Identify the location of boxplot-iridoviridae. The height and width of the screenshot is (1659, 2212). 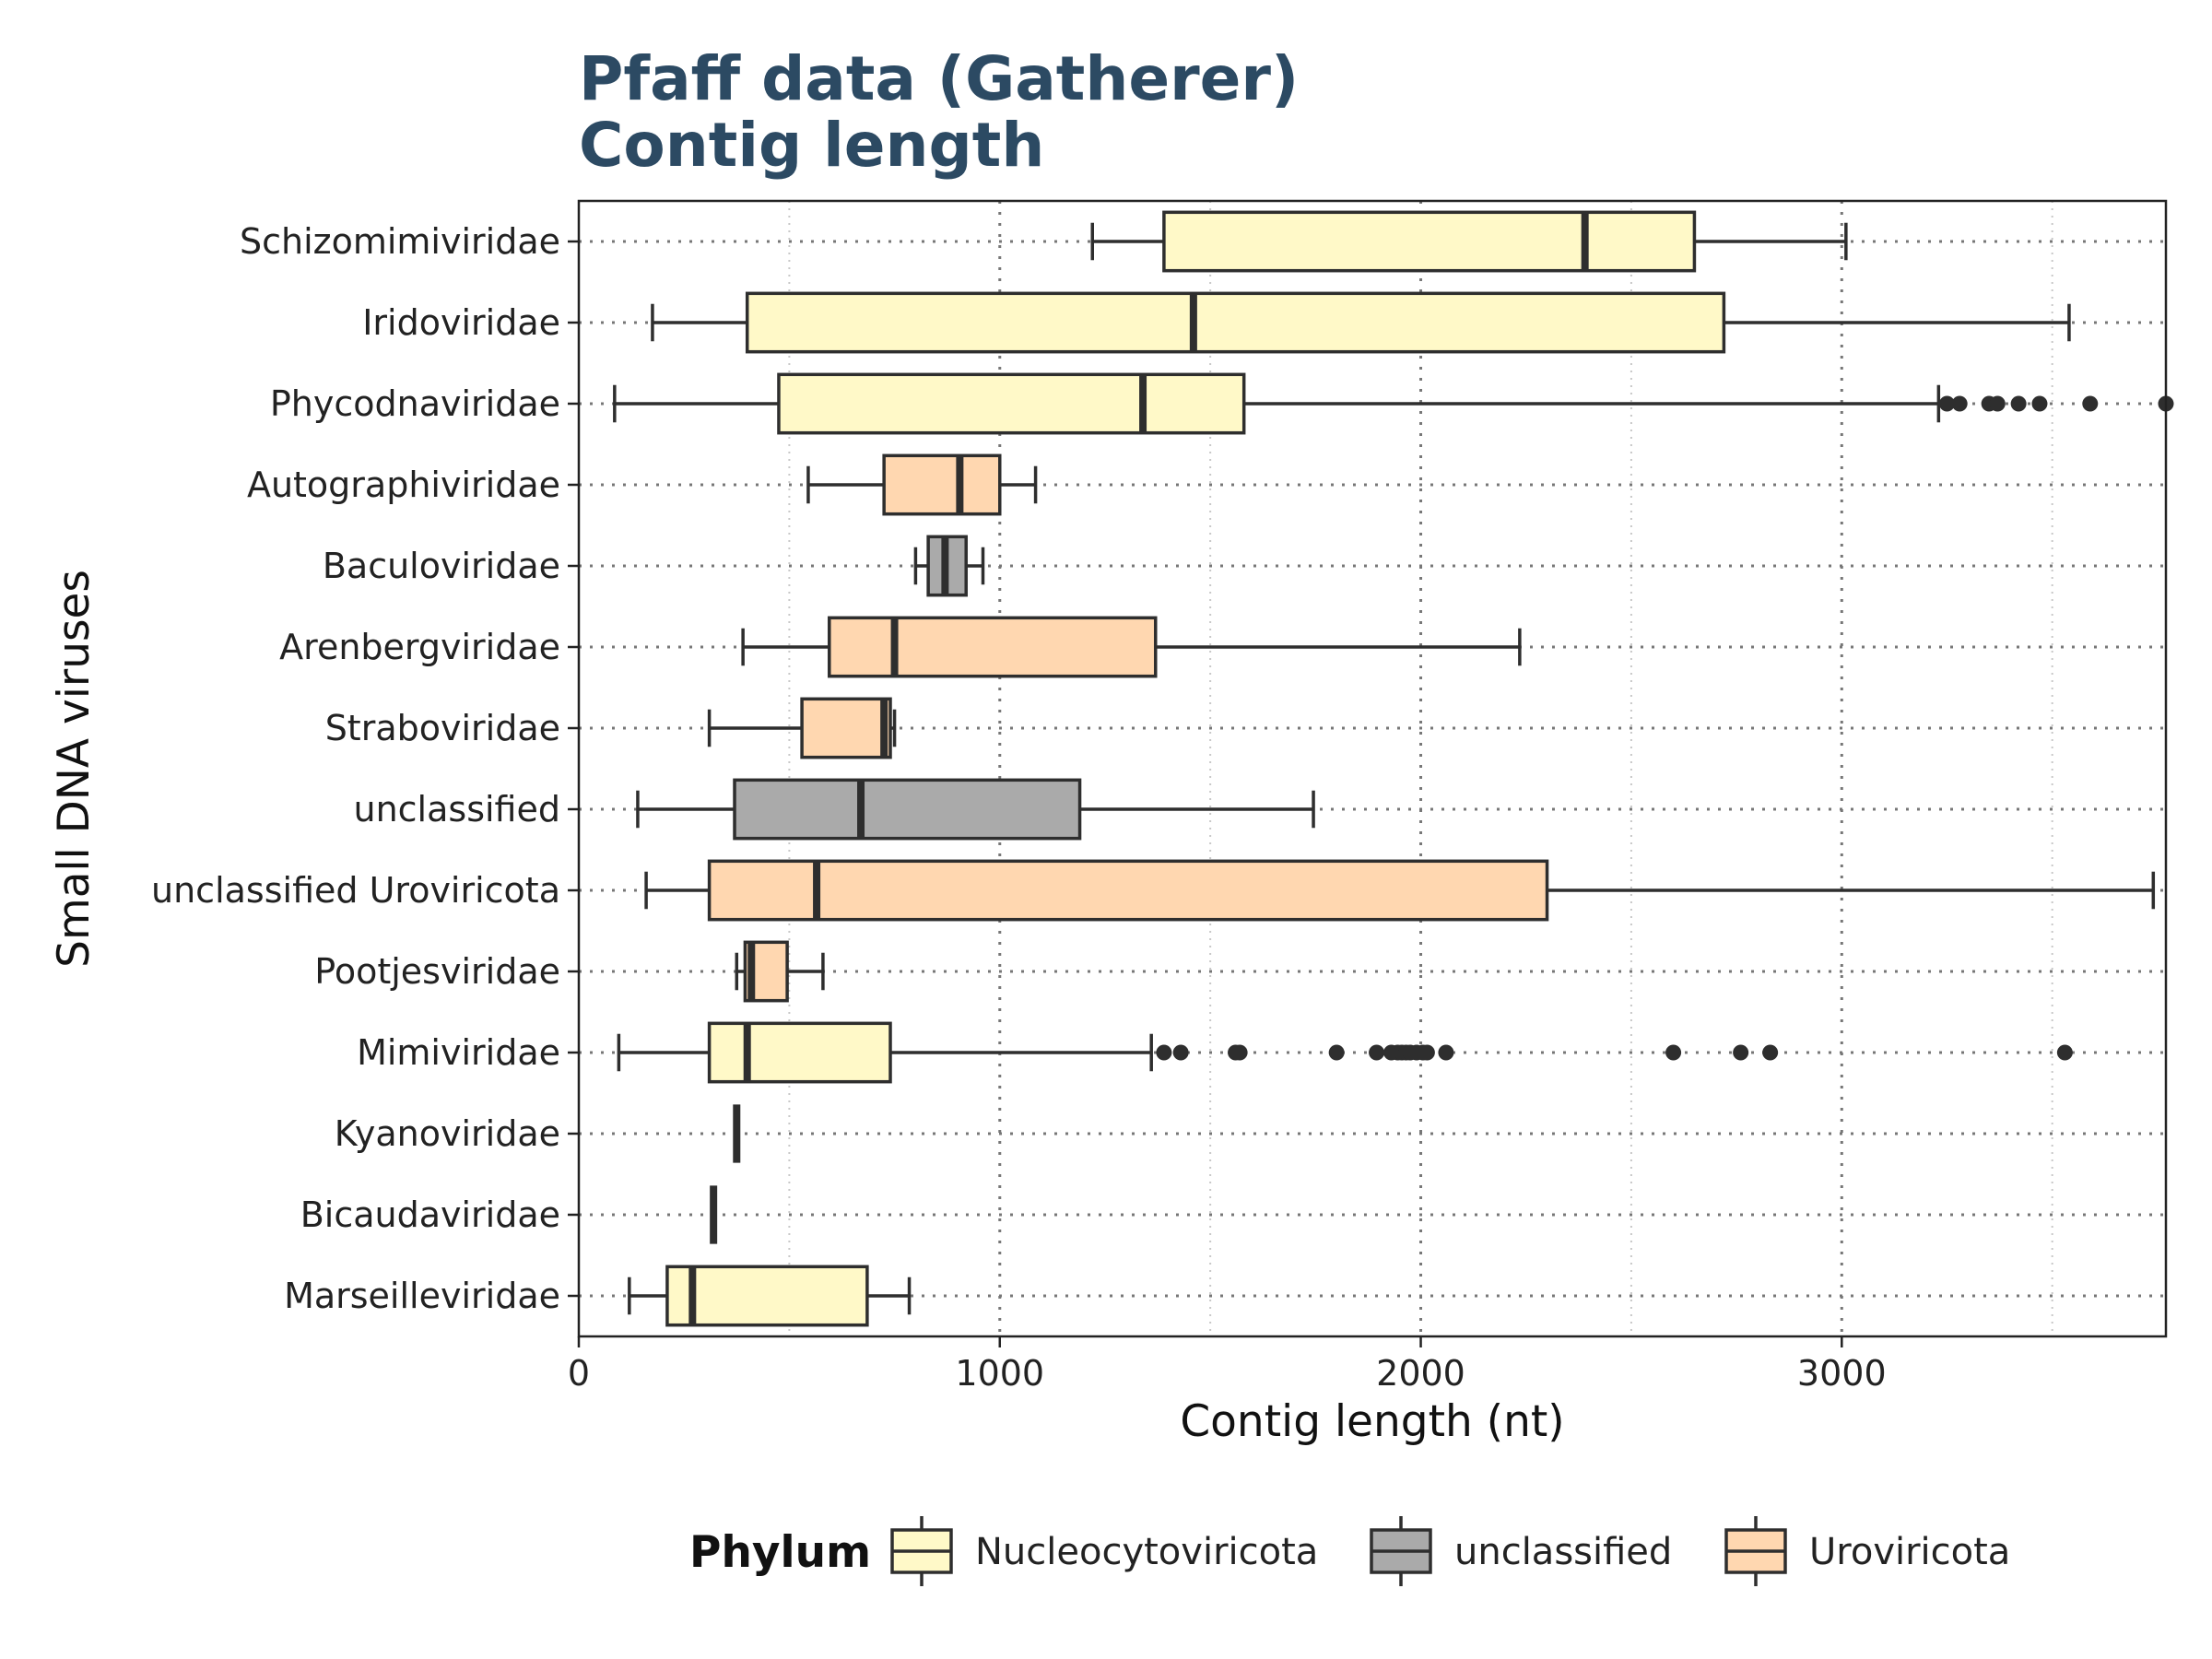
(1361, 322).